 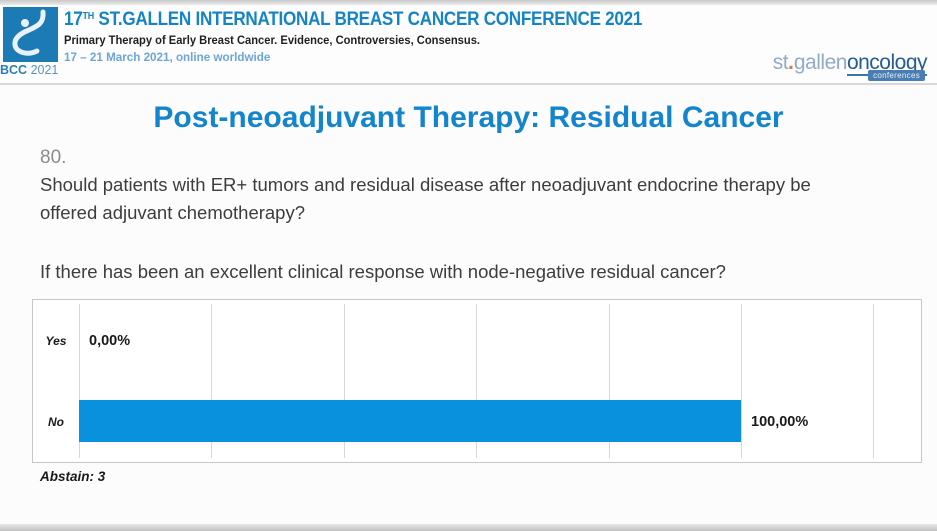 I want to click on stgallen-logo-gallen: gallen, so click(x=820, y=62).